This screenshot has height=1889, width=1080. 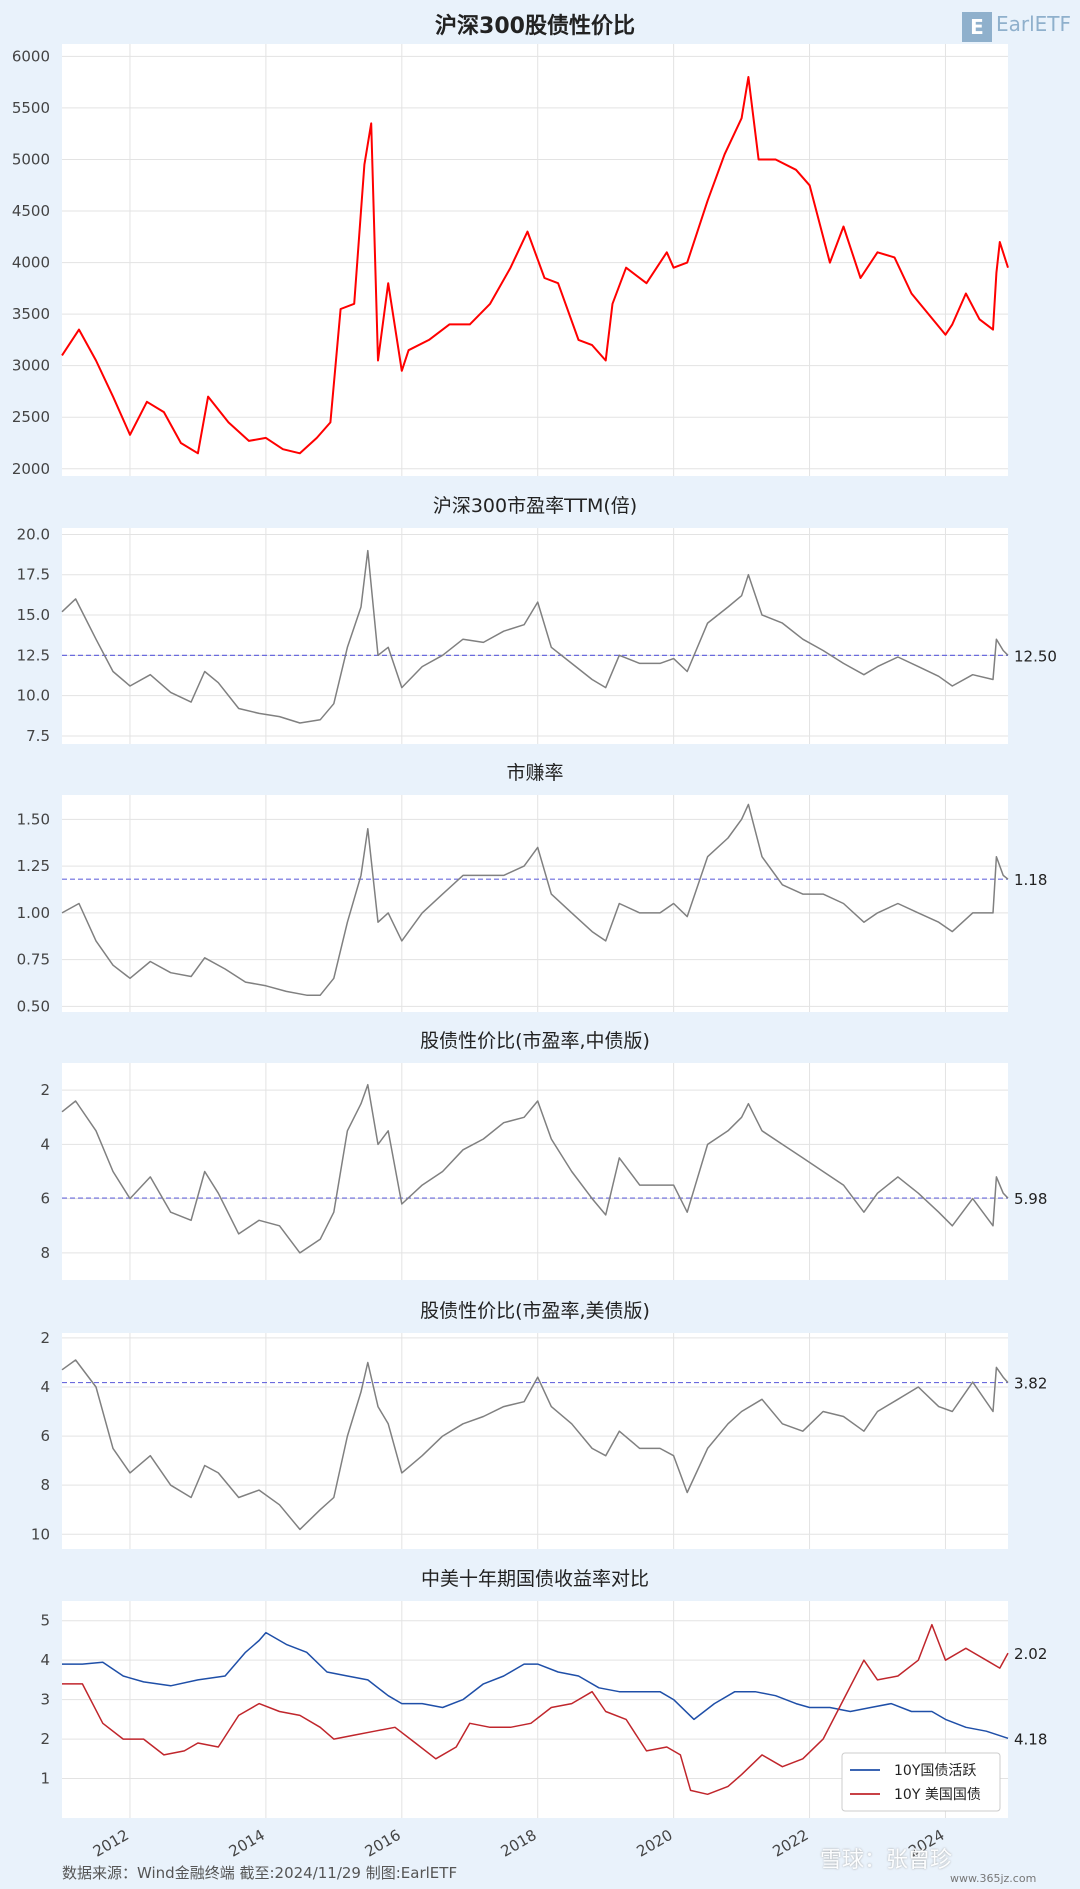 What do you see at coordinates (247, 1843) in the screenshot?
I see `x-tick-label: 2014` at bounding box center [247, 1843].